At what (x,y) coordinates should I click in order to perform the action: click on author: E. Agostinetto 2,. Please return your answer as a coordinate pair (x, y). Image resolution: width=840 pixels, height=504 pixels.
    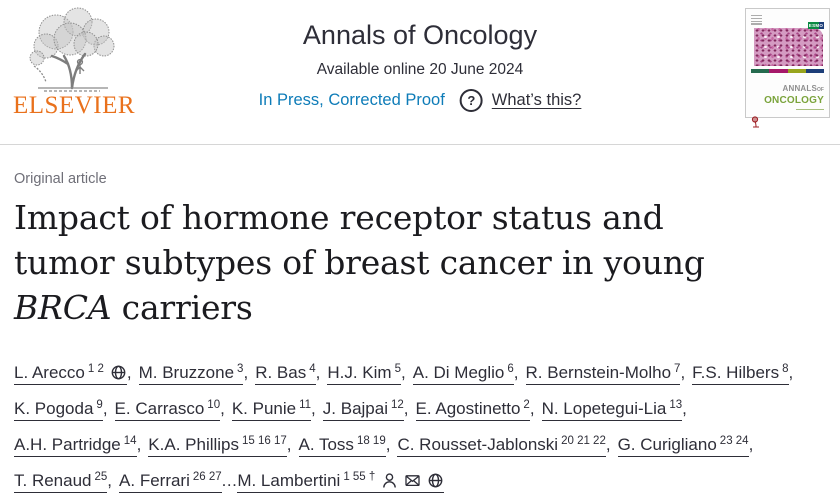
    Looking at the image, I should click on (478, 410).